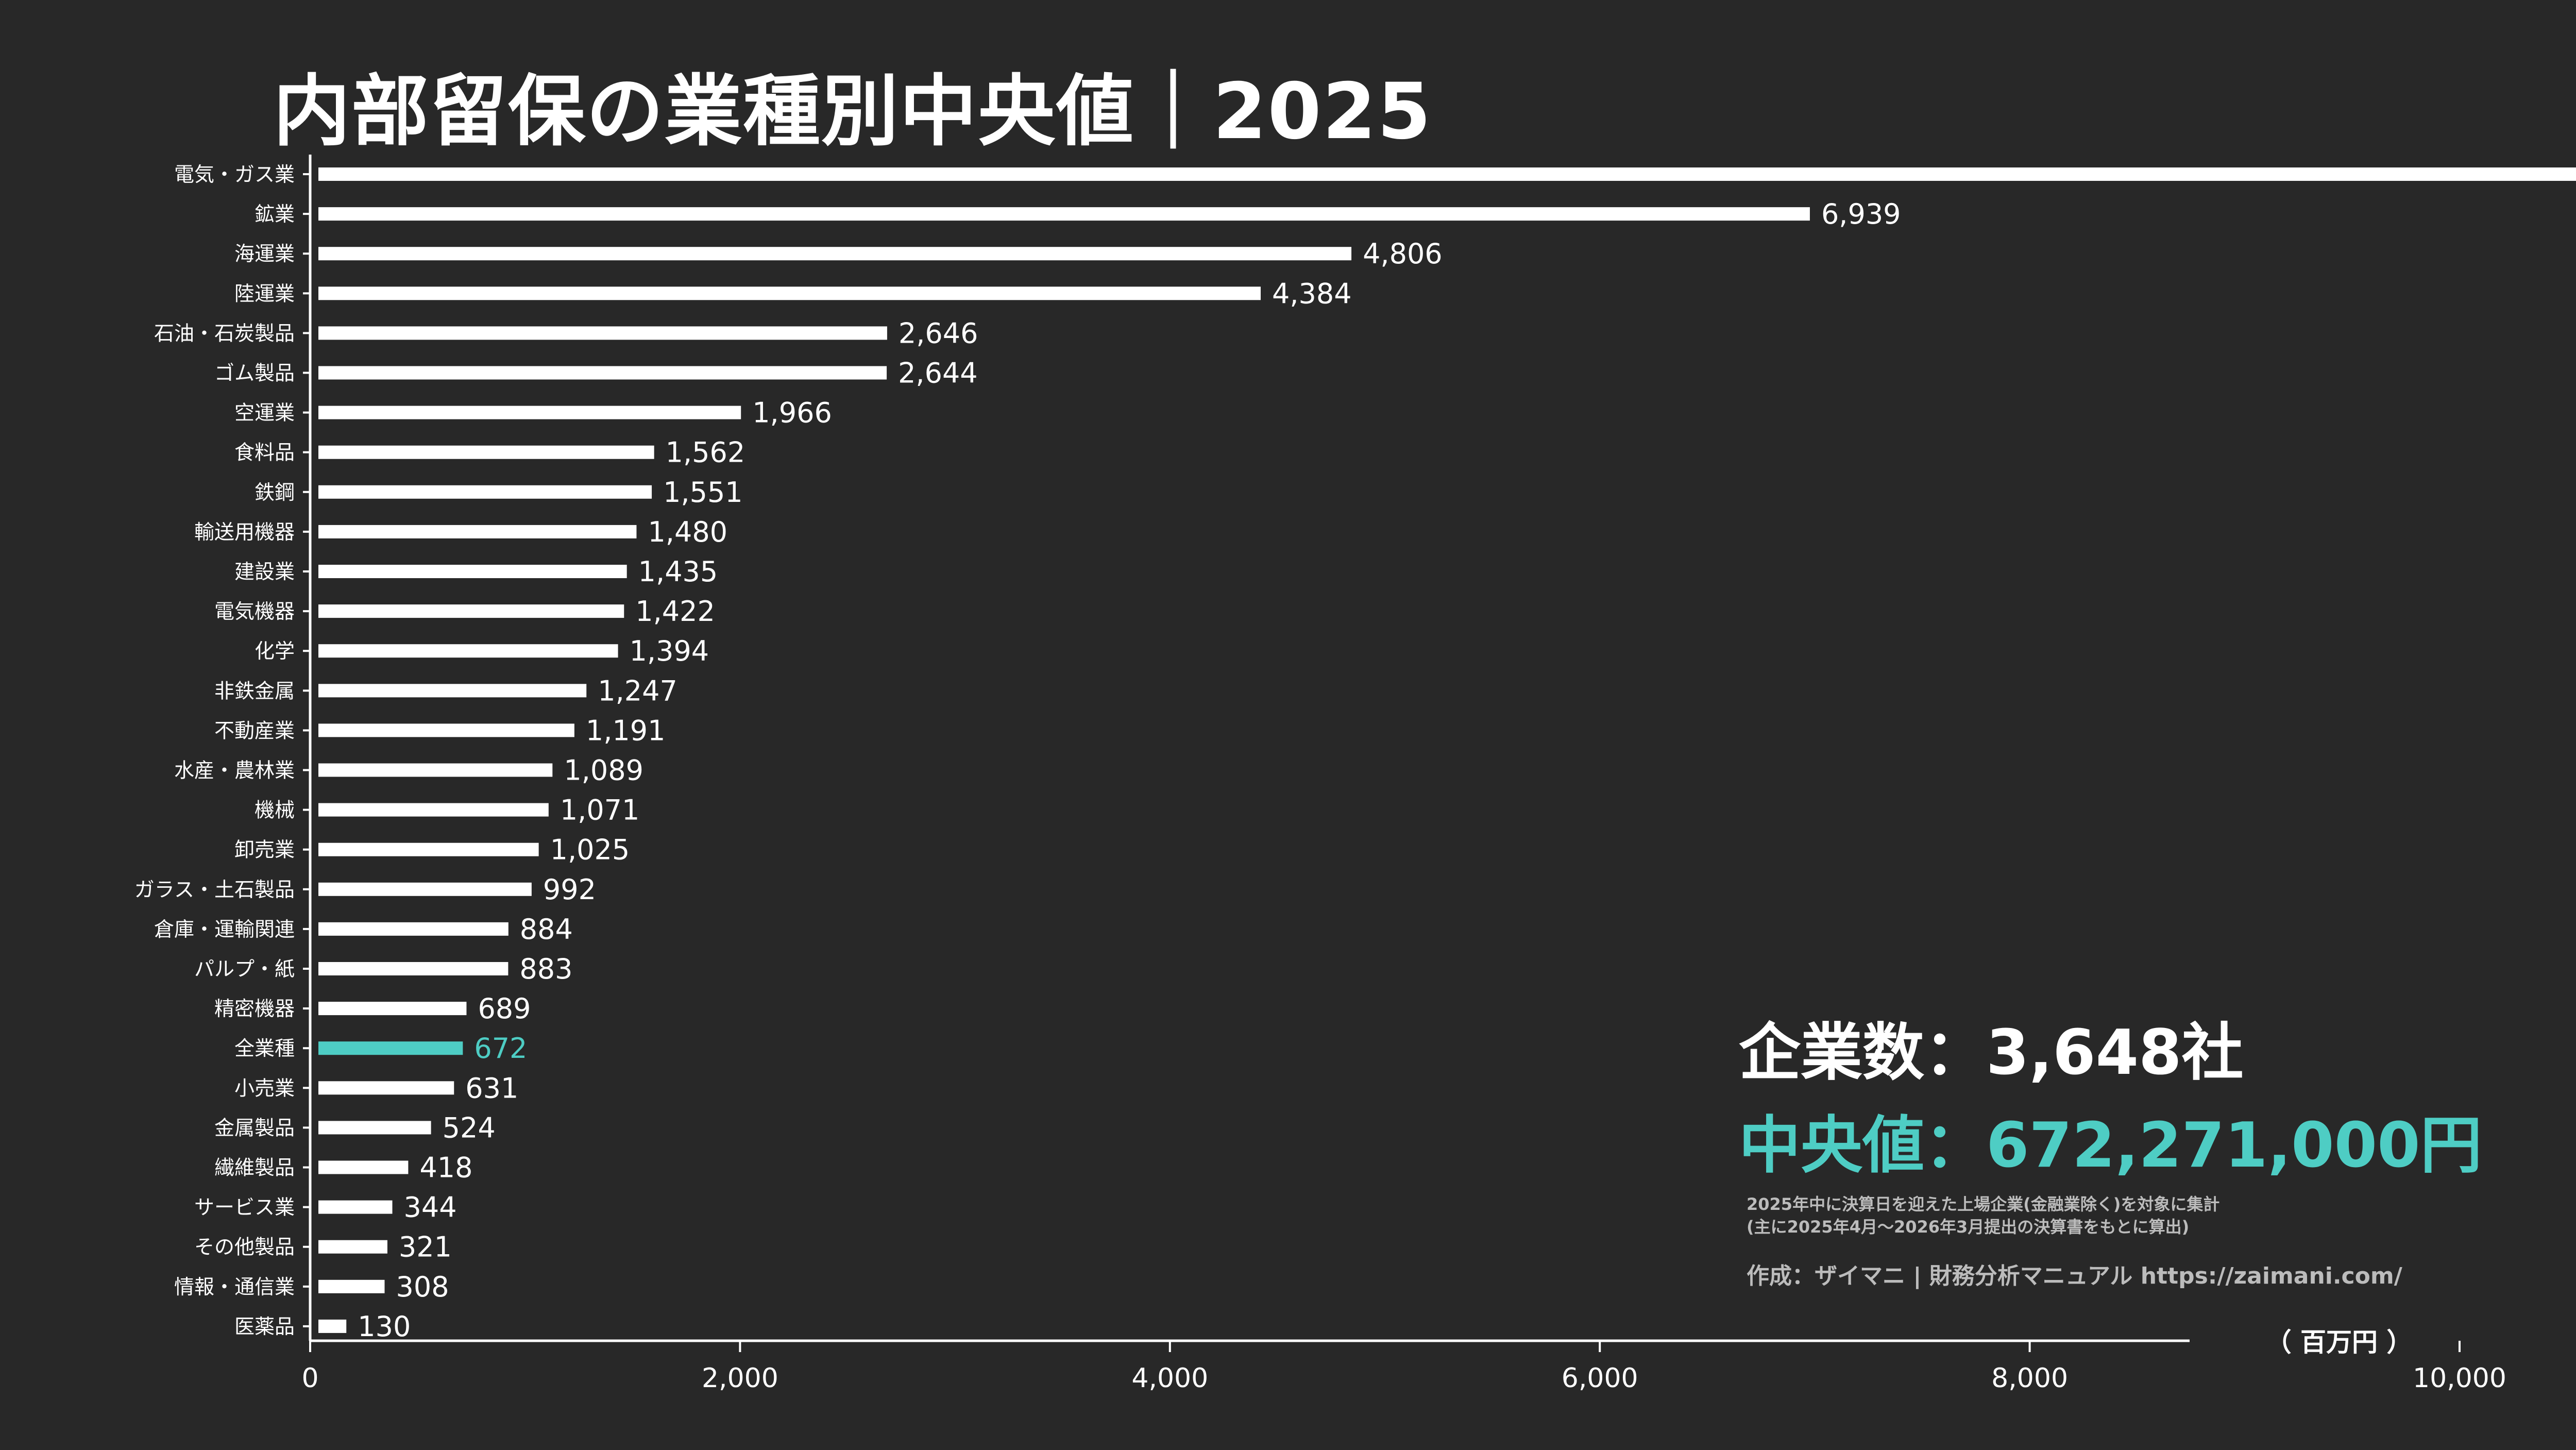 This screenshot has width=2576, height=1450. Describe the element at coordinates (2459, 1378) in the screenshot. I see `x-tick-label-5: 10,000` at that location.